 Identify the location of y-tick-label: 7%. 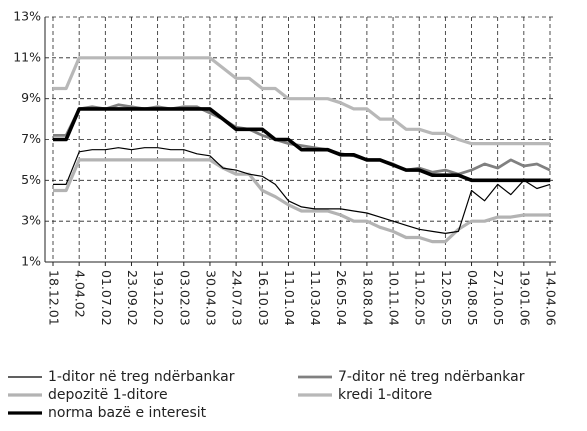
(31, 138).